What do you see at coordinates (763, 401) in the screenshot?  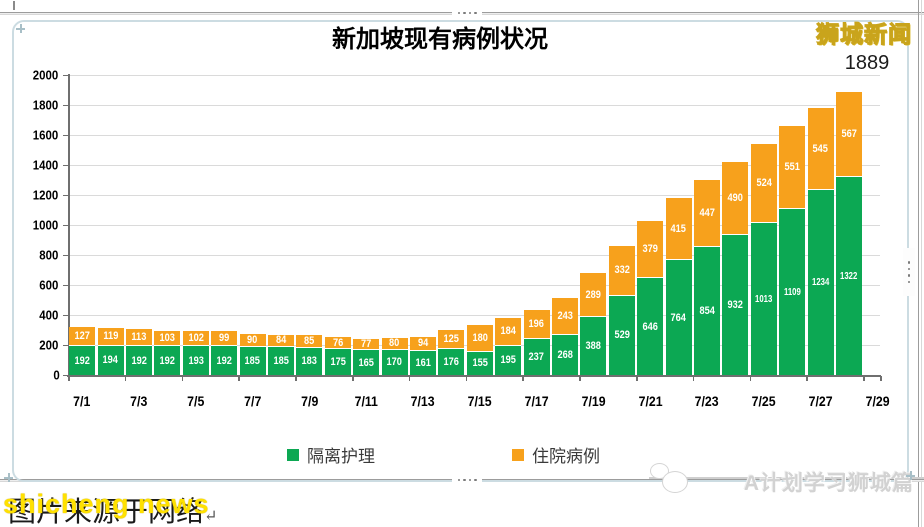 I see `x-axis-label: 7/25` at bounding box center [763, 401].